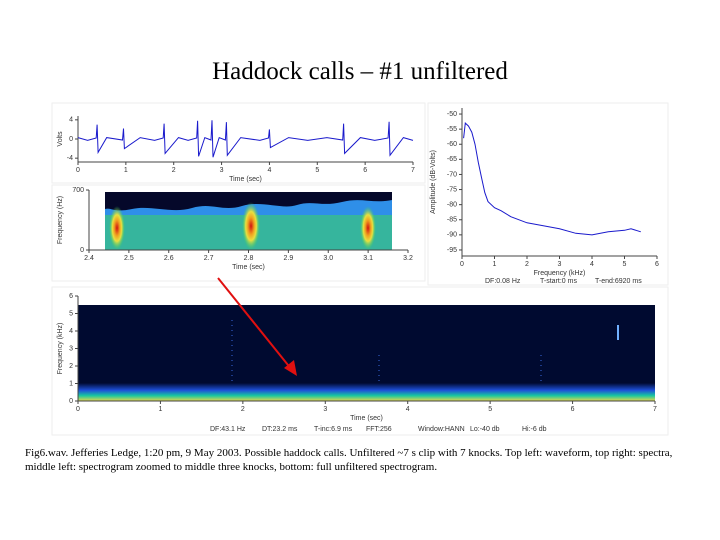 This screenshot has width=720, height=540. I want to click on x-tick-label: 2.6, so click(169, 258).